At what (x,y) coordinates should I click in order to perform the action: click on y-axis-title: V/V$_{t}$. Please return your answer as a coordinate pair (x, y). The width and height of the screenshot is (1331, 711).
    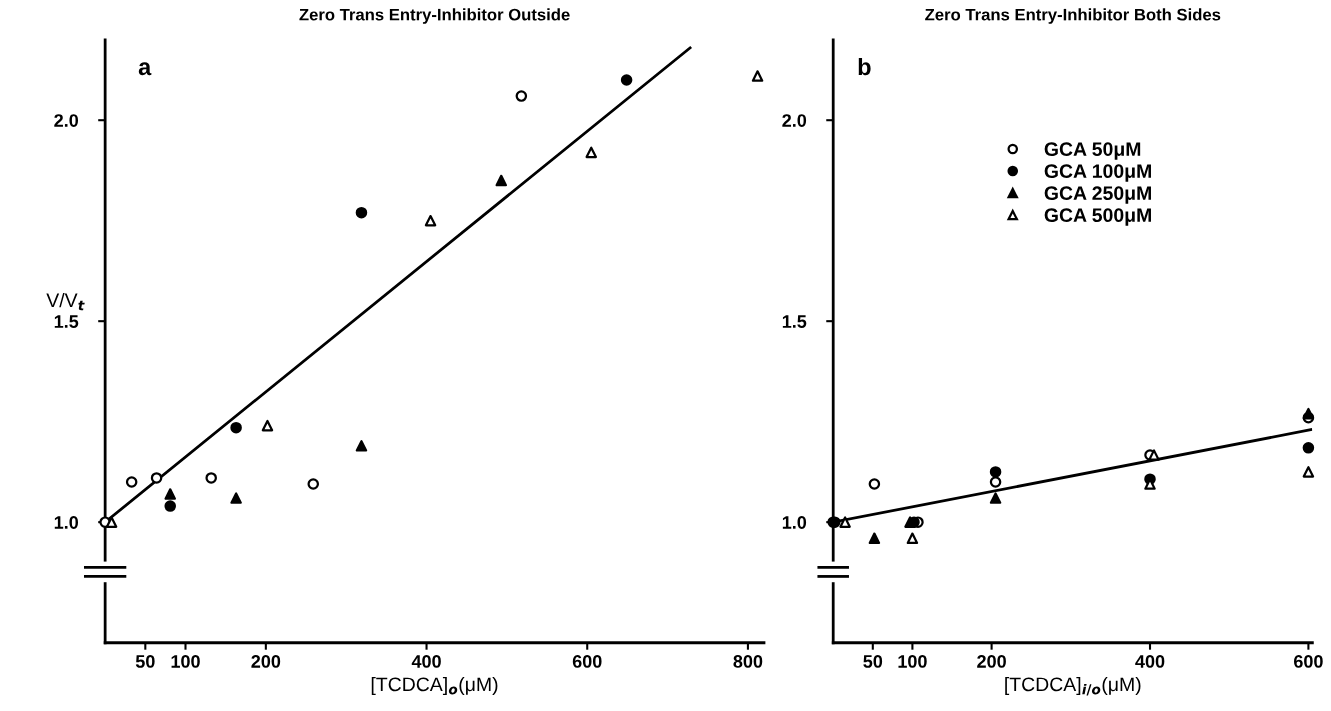
    Looking at the image, I should click on (65, 301).